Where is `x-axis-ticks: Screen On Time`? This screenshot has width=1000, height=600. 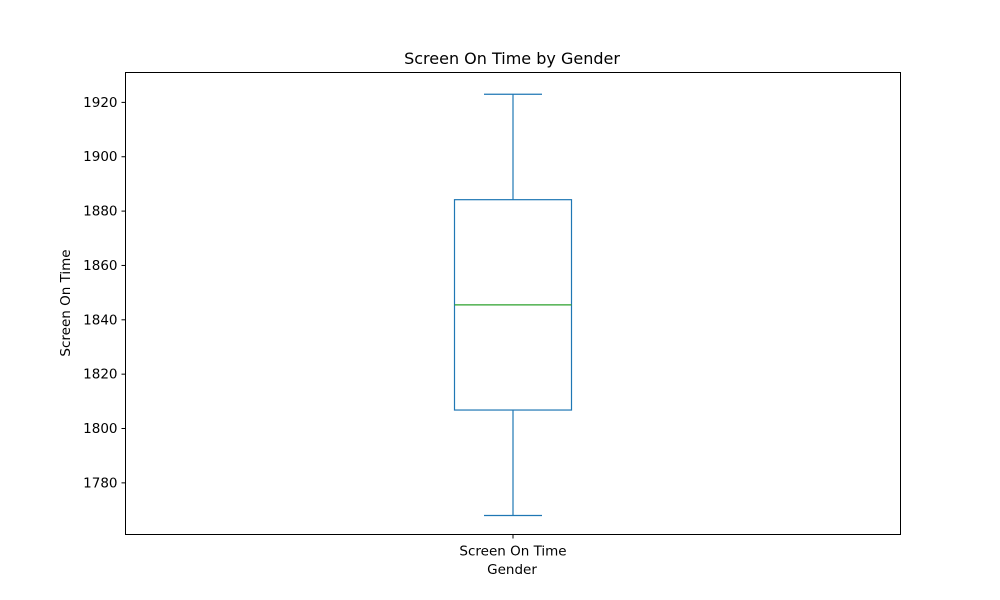
x-axis-ticks: Screen On Time is located at coordinates (513, 547).